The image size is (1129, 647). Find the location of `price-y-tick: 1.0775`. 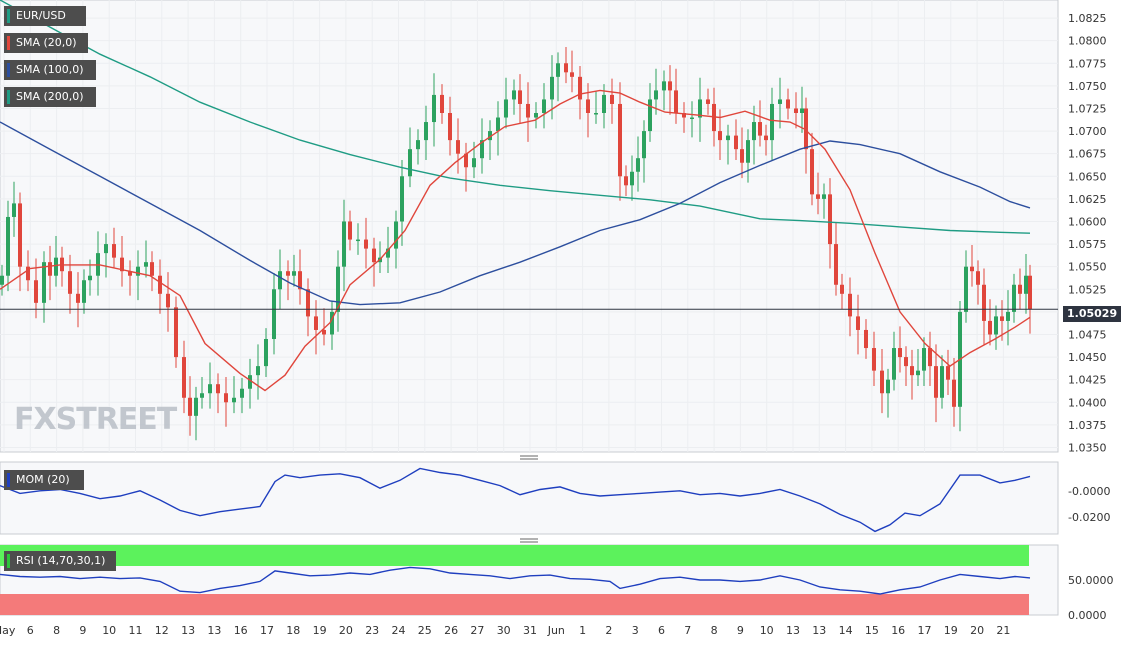

price-y-tick: 1.0775 is located at coordinates (1087, 63).